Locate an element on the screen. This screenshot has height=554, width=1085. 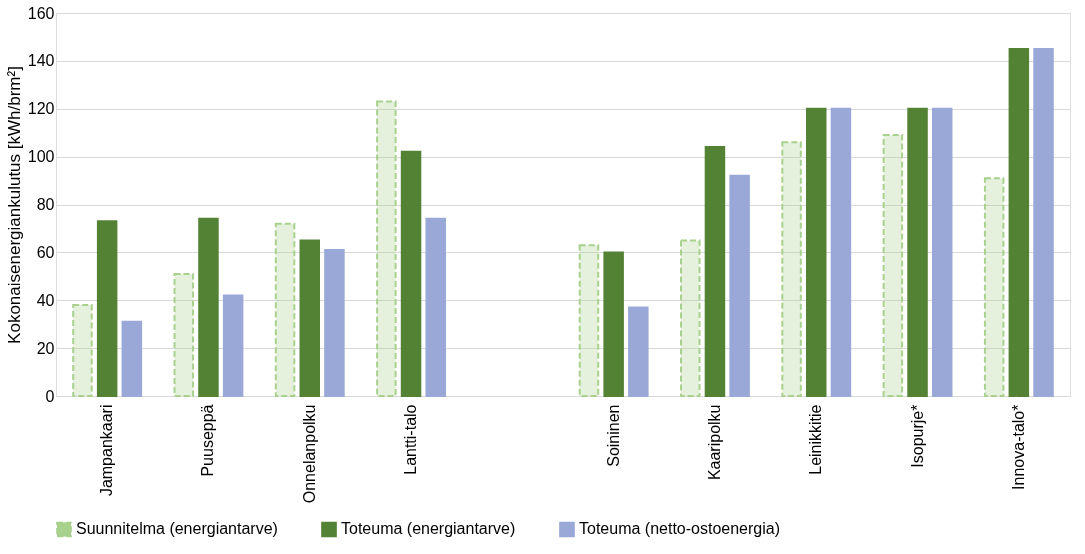
y-axis-title: Kokonaisenergiankulutus [kWh/brm²] is located at coordinates (14, 205).